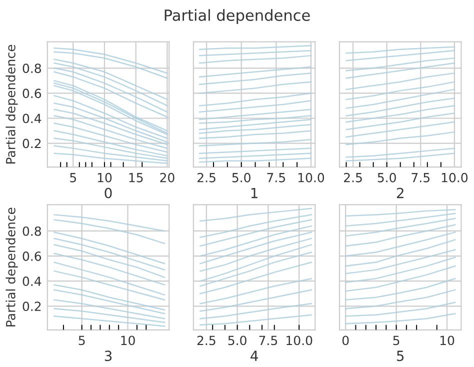 This screenshot has width=474, height=367. I want to click on x-axis-title: 1, so click(254, 193).